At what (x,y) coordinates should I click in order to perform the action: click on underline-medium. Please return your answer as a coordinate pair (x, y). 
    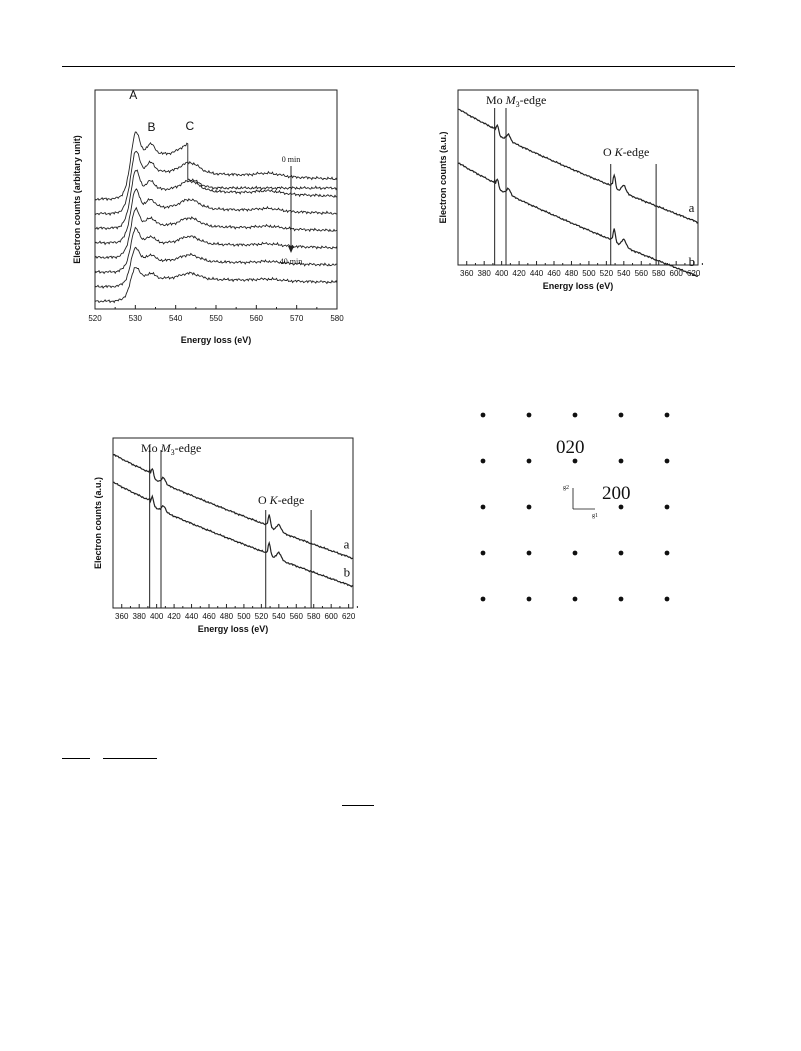
    Looking at the image, I should click on (130, 758).